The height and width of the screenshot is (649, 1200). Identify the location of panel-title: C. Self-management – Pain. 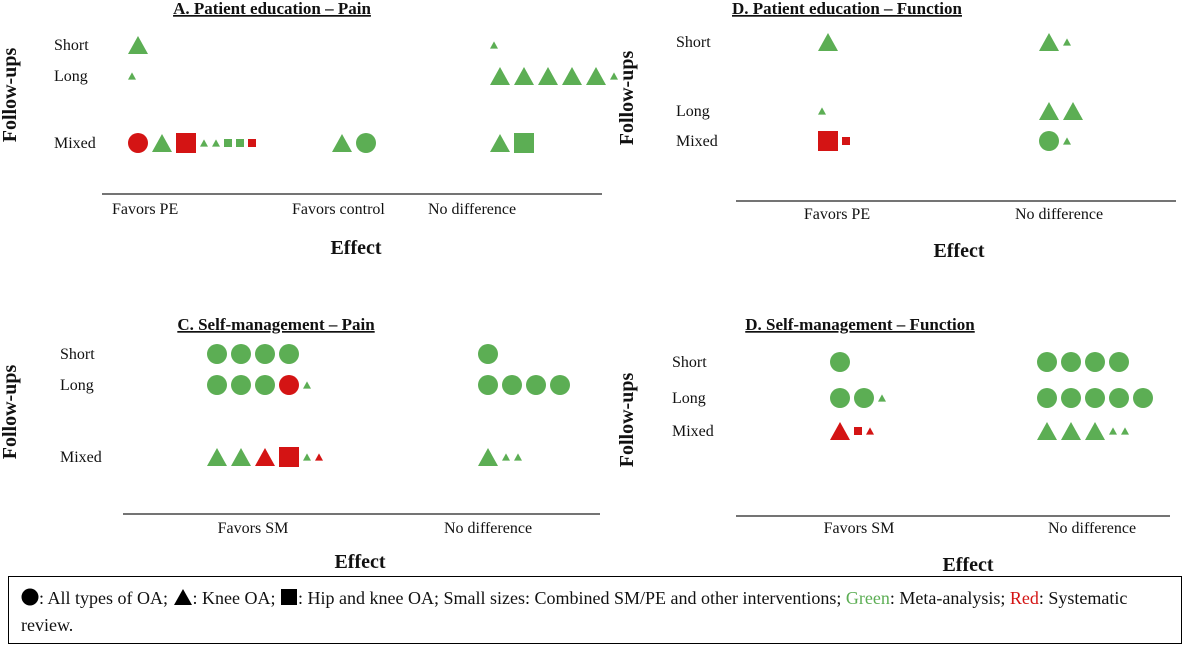
(276, 324).